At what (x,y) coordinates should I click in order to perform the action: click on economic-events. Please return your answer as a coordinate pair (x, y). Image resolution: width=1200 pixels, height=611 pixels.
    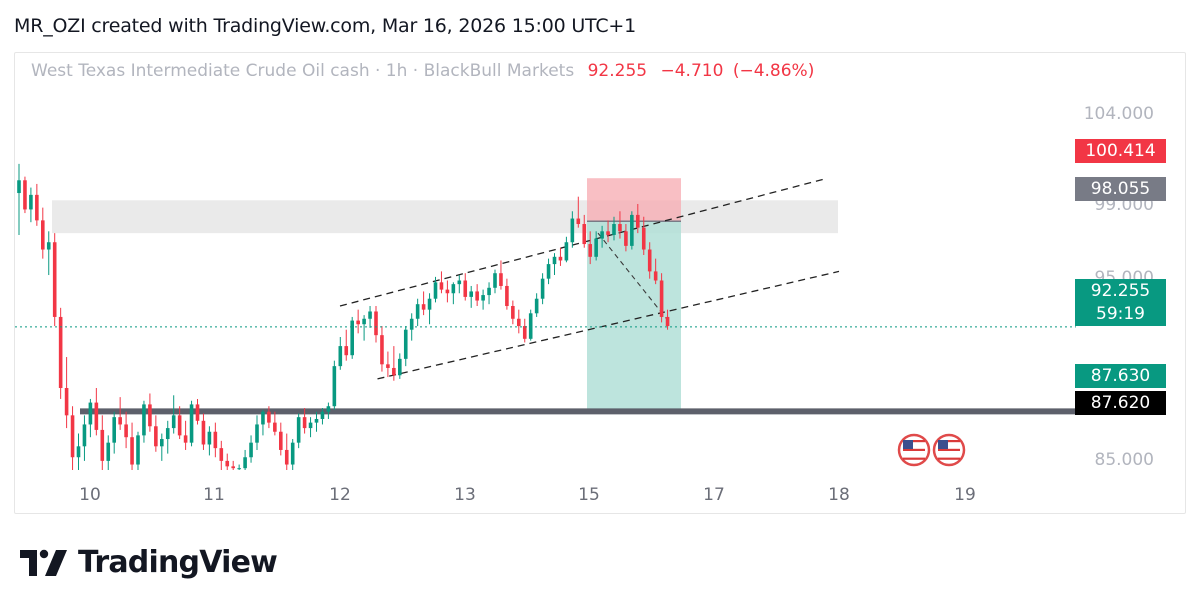
    Looking at the image, I should click on (931, 450).